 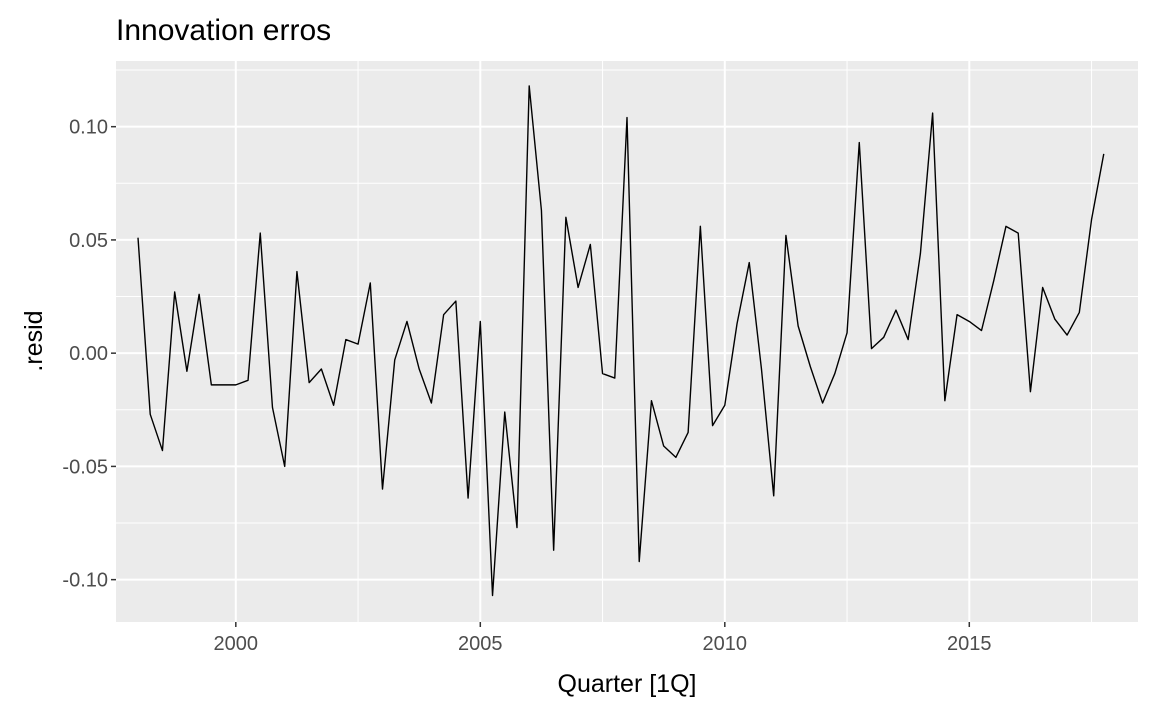 What do you see at coordinates (88, 241) in the screenshot?
I see `y-tick-label: 0.05` at bounding box center [88, 241].